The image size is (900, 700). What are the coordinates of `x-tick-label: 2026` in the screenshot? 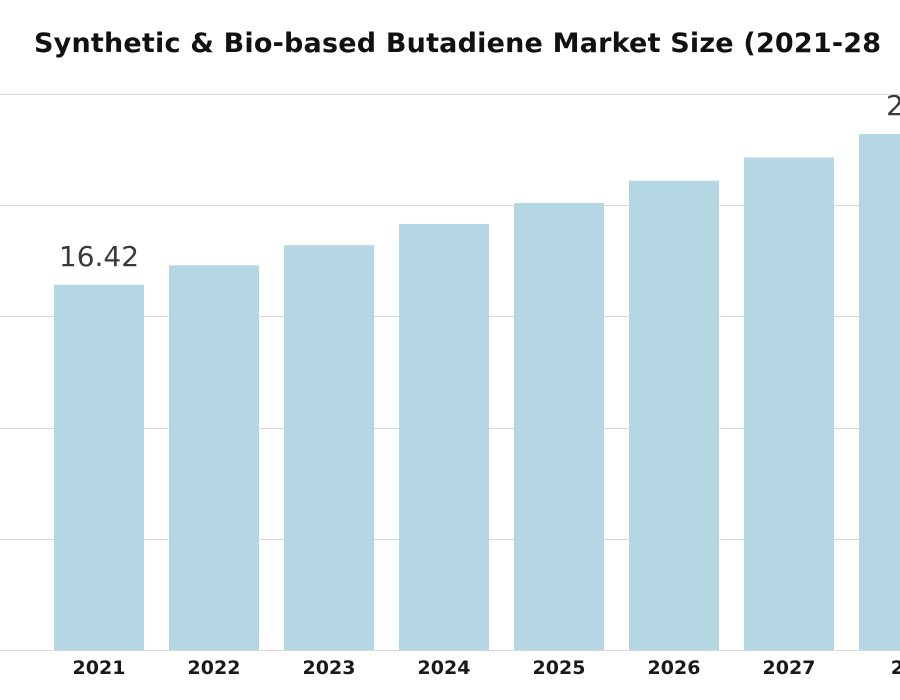 It's located at (674, 668).